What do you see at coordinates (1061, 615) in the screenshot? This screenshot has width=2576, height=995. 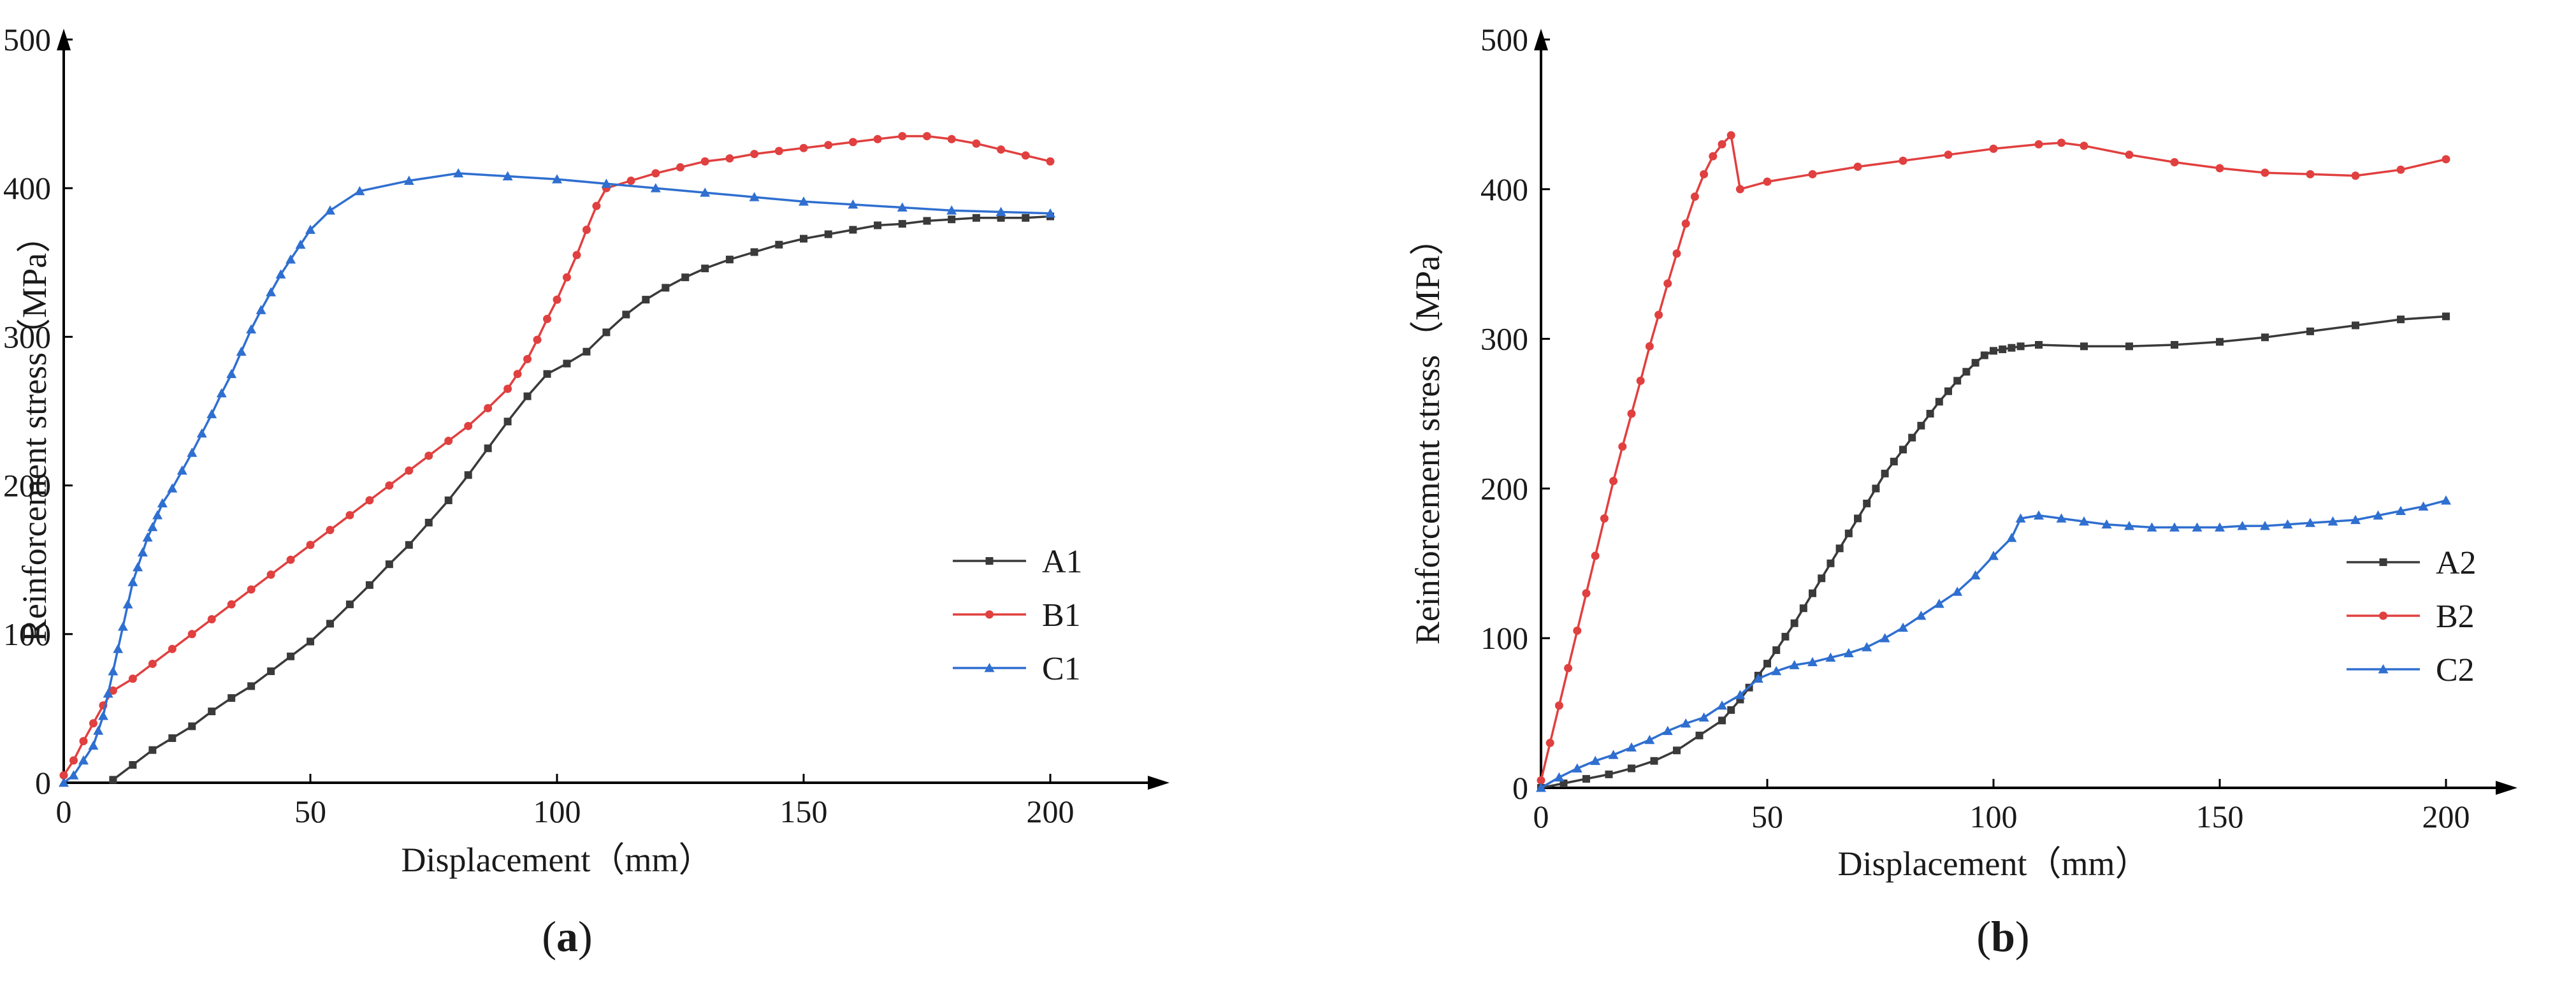 I see `legend-label-B1: B1` at bounding box center [1061, 615].